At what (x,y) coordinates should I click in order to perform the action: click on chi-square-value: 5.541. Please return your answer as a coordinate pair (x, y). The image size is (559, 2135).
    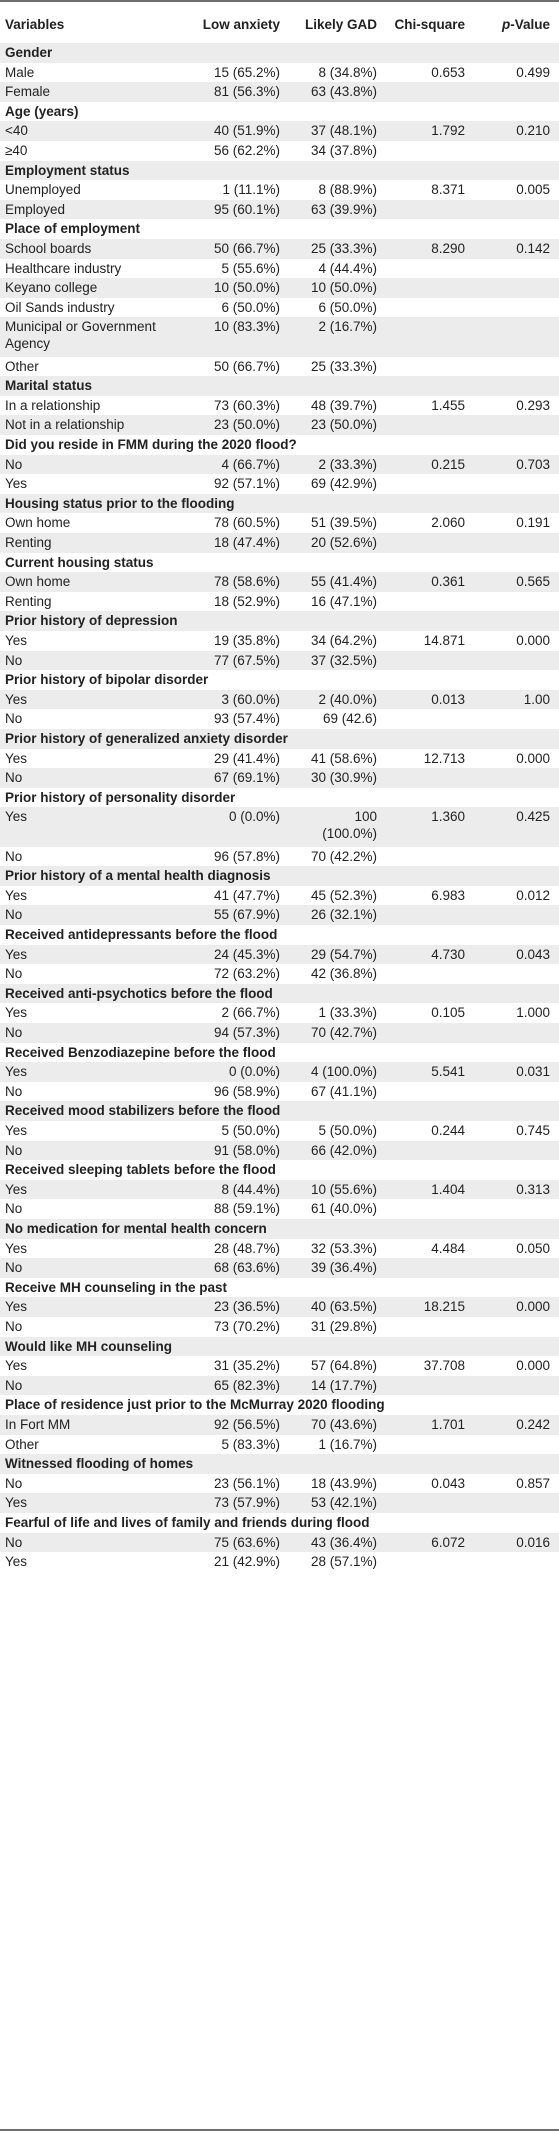
    Looking at the image, I should click on (448, 1072).